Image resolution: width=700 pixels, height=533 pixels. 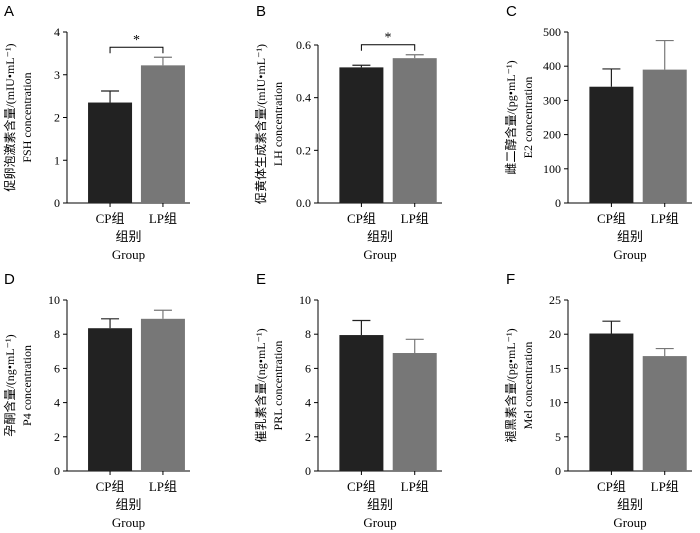 I want to click on y-axis-title: 褪黑素含量/(pg•mL⁻¹), so click(x=510, y=385).